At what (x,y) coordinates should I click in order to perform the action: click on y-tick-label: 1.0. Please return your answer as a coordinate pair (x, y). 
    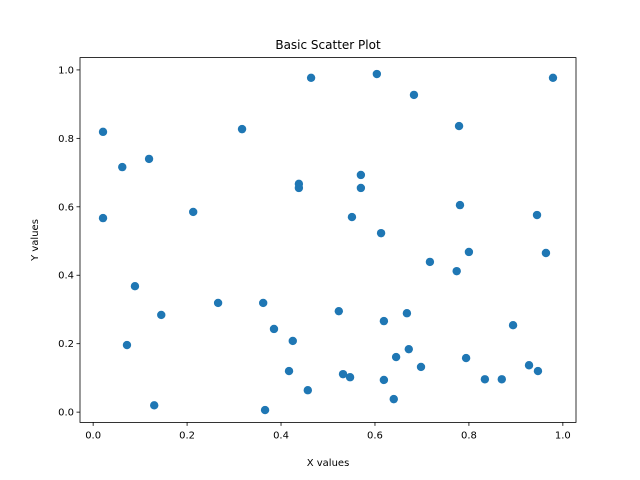
    Looking at the image, I should click on (66, 70).